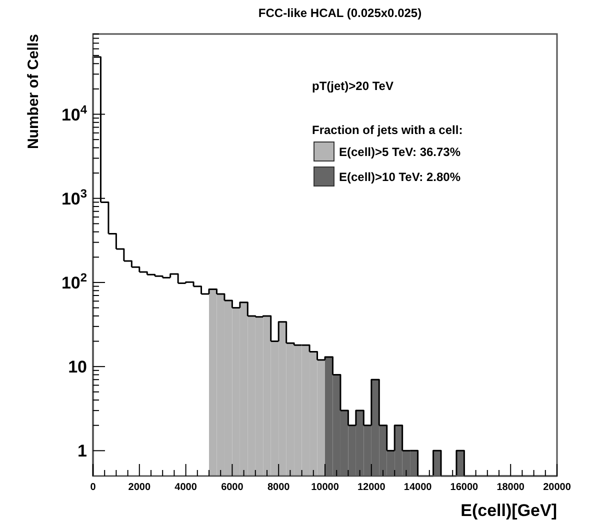 The image size is (589, 527). I want to click on annotation: pT(jet)>20 TeV, so click(353, 86).